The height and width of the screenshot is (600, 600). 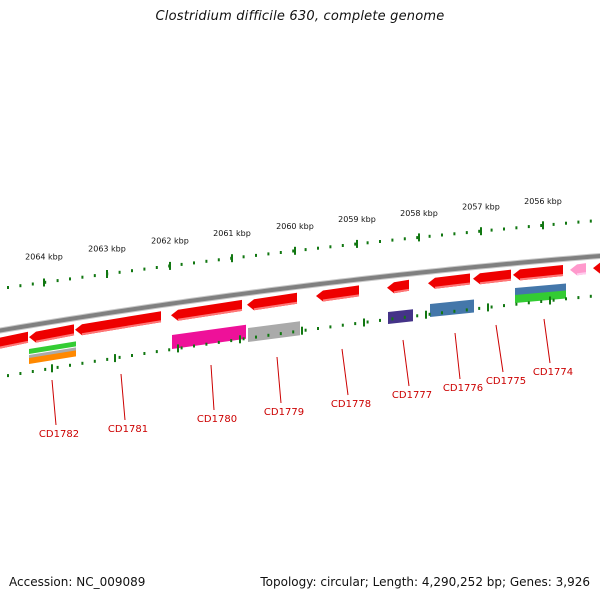 I want to click on gene-label: CD1779, so click(x=284, y=412).